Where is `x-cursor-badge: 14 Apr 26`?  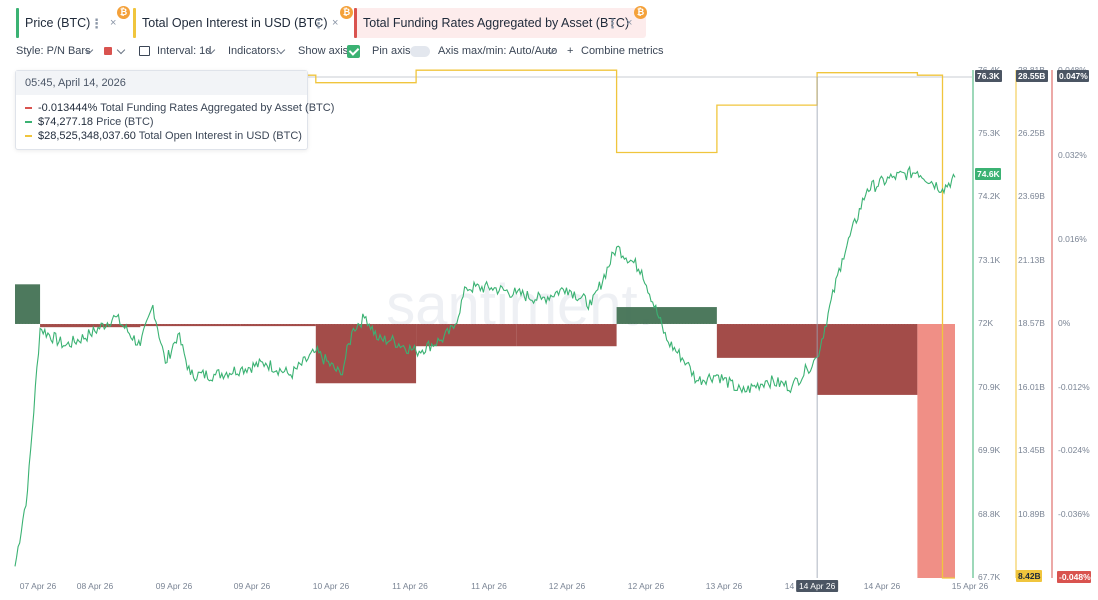
x-cursor-badge: 14 Apr 26 is located at coordinates (817, 586).